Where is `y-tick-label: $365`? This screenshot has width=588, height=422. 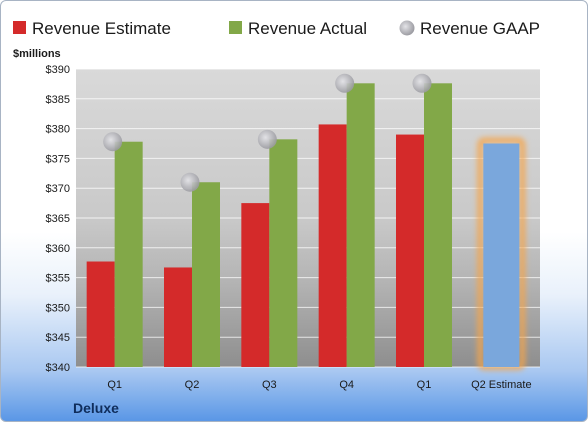
y-tick-label: $365 is located at coordinates (58, 219).